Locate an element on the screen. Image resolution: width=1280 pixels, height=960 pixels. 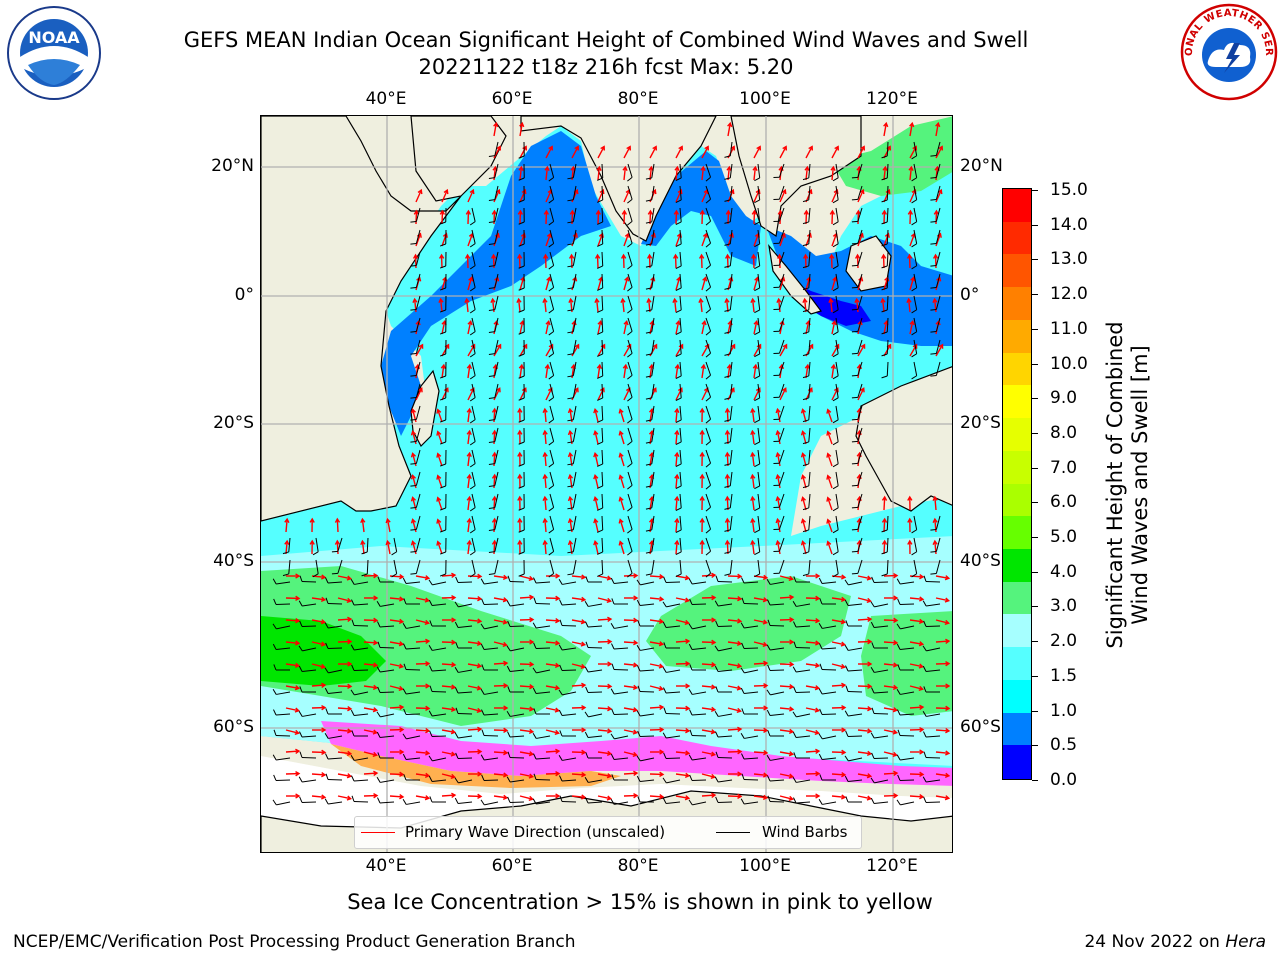
colorbar-tick-label: 8.0 is located at coordinates (1054, 433).